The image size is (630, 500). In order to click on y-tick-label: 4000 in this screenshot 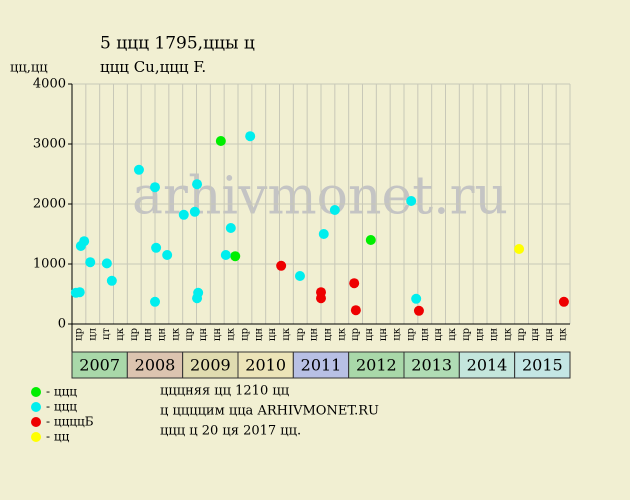, I will do `click(49, 84)`.